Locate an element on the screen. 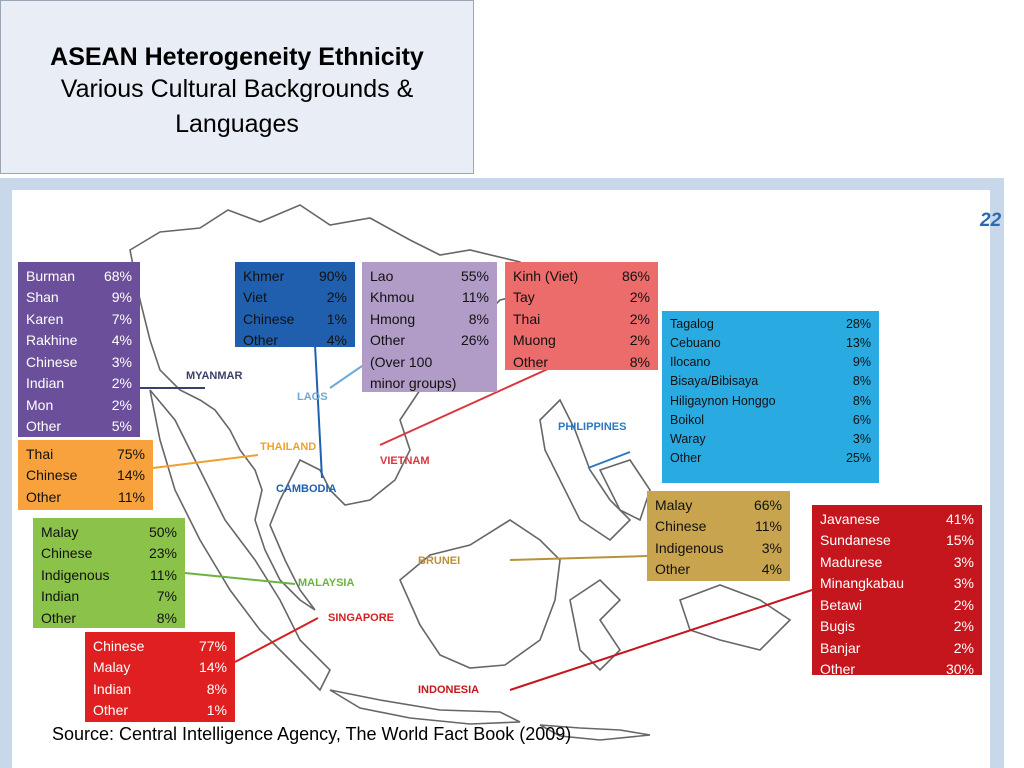  row: Minangkabau 3% is located at coordinates (897, 583).